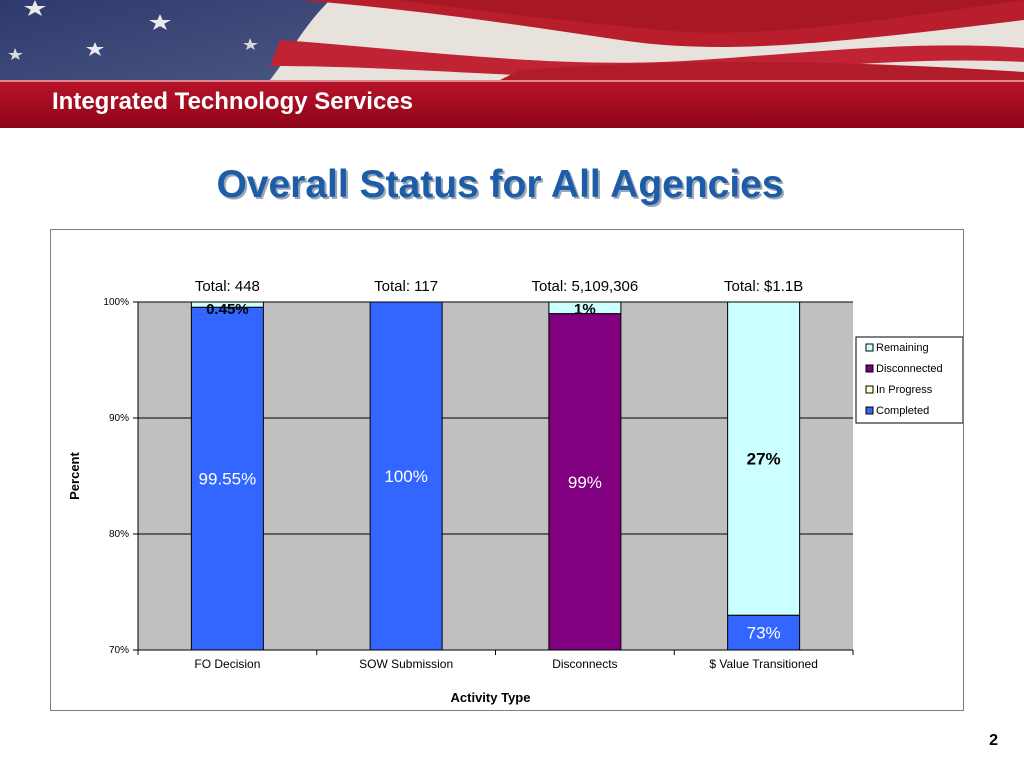 The width and height of the screenshot is (1024, 768). I want to click on x-tick-label: Disconnects, so click(584, 664).